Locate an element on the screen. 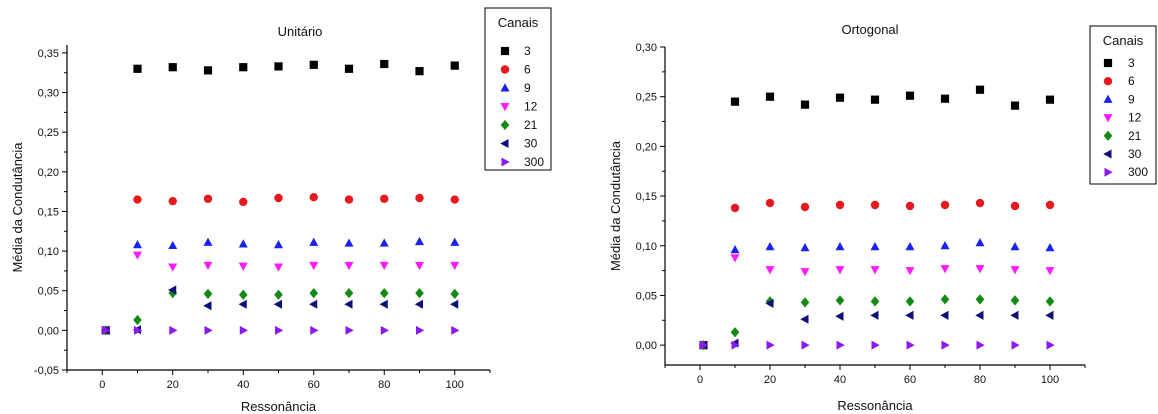 The height and width of the screenshot is (414, 1158). x-tick-label: 100 is located at coordinates (455, 385).